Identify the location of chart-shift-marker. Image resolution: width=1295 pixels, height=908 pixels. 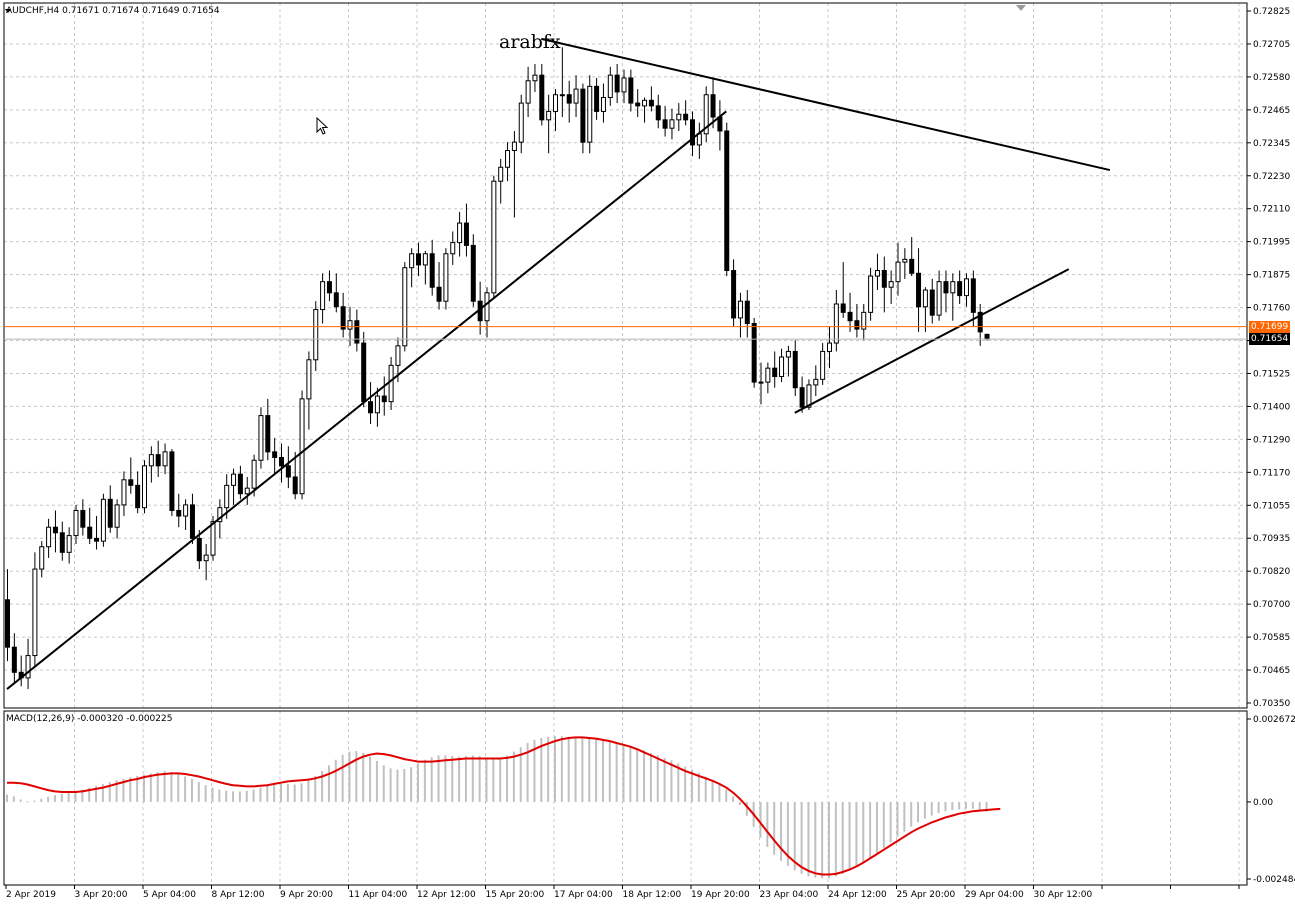
(1021, 8).